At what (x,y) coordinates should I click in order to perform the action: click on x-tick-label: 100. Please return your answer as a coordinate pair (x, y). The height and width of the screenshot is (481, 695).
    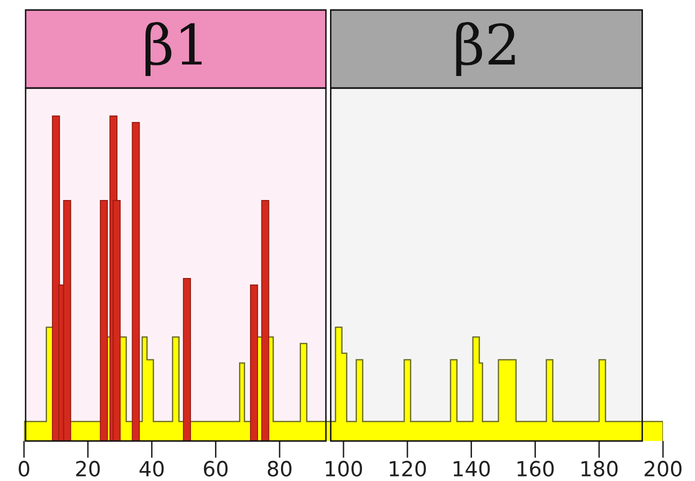
    Looking at the image, I should click on (344, 468).